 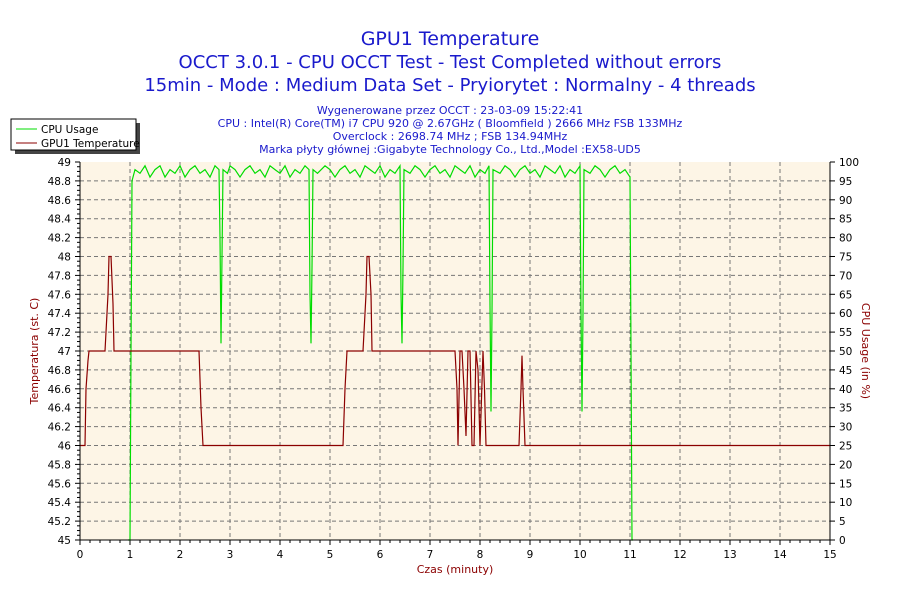 I want to click on x-tick-label: 4, so click(x=280, y=555).